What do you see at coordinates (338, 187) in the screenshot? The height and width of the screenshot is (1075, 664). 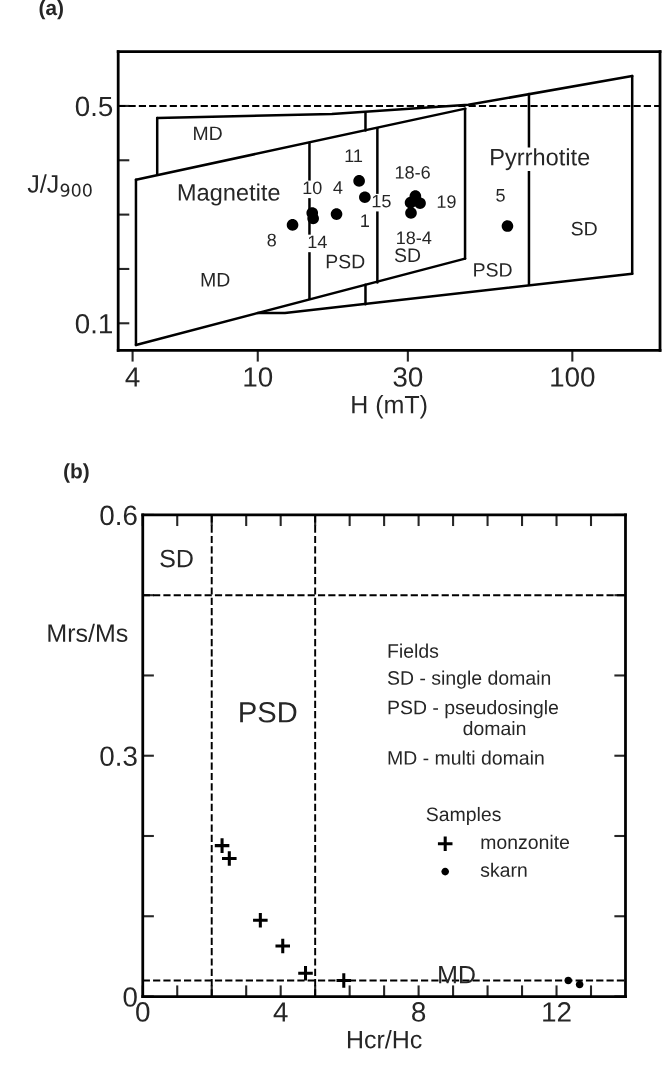 I see `annotation: 4` at bounding box center [338, 187].